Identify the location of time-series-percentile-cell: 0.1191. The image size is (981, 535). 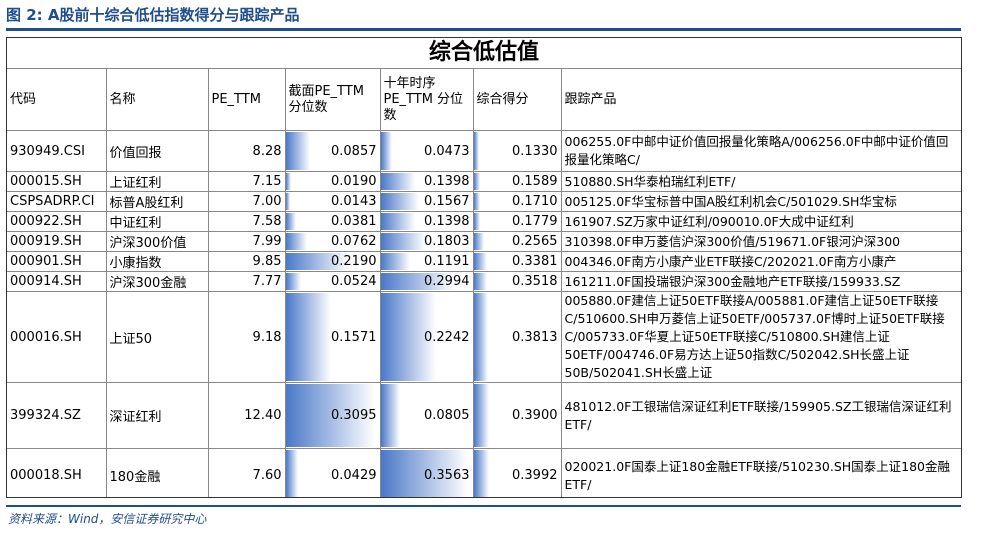
(426, 261).